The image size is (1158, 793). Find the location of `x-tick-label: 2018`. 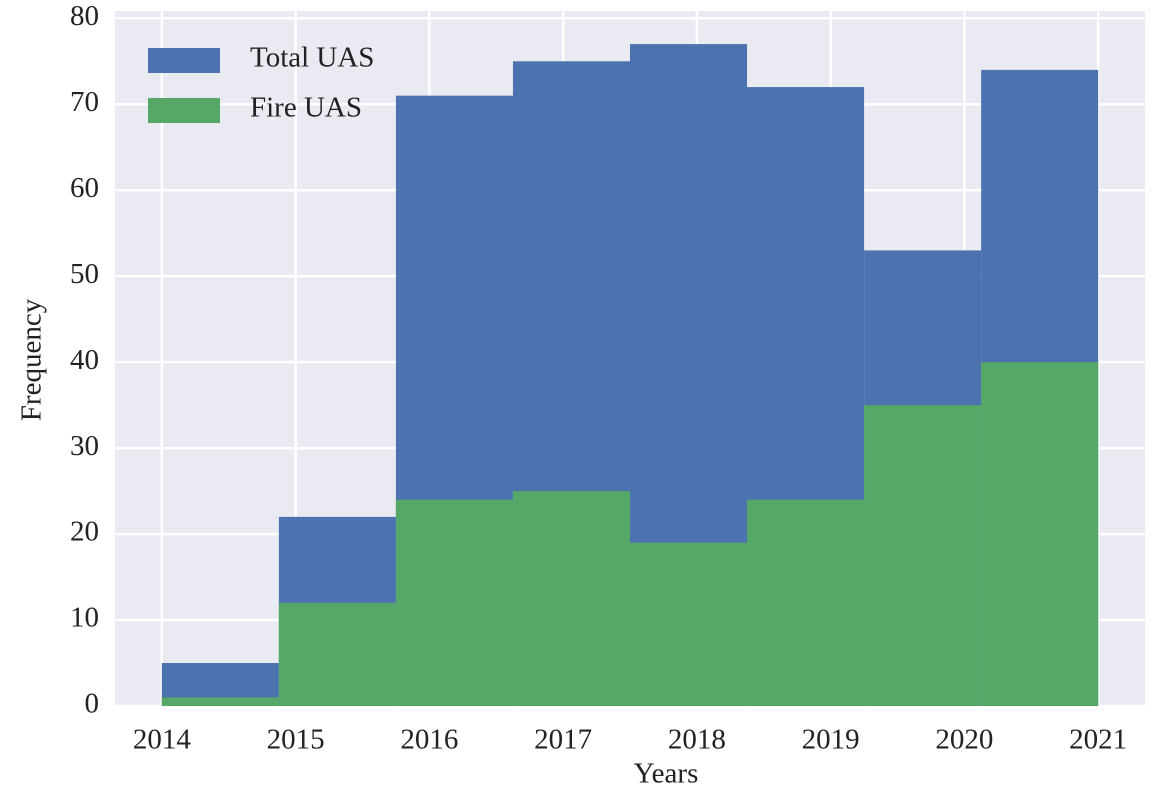

x-tick-label: 2018 is located at coordinates (697, 740).